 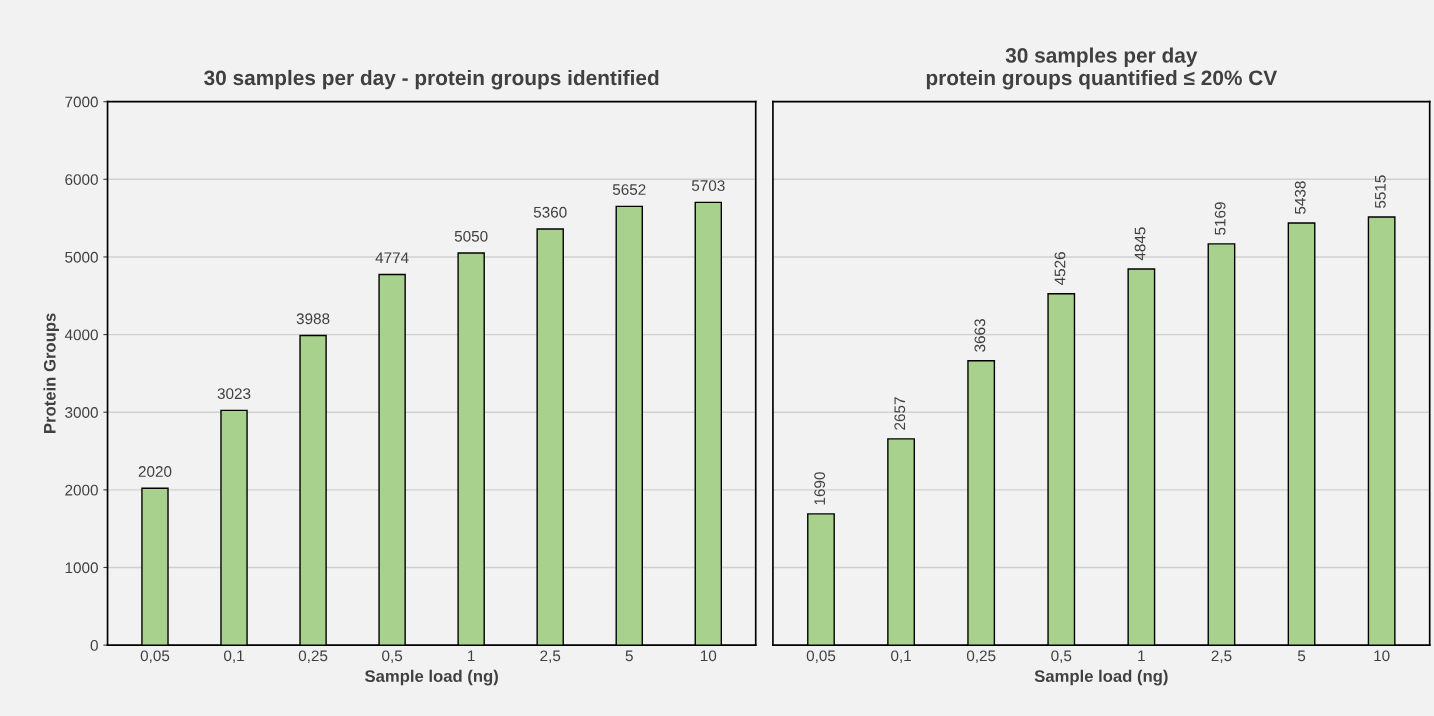 What do you see at coordinates (94, 645) in the screenshot?
I see `y-tick-label: 0` at bounding box center [94, 645].